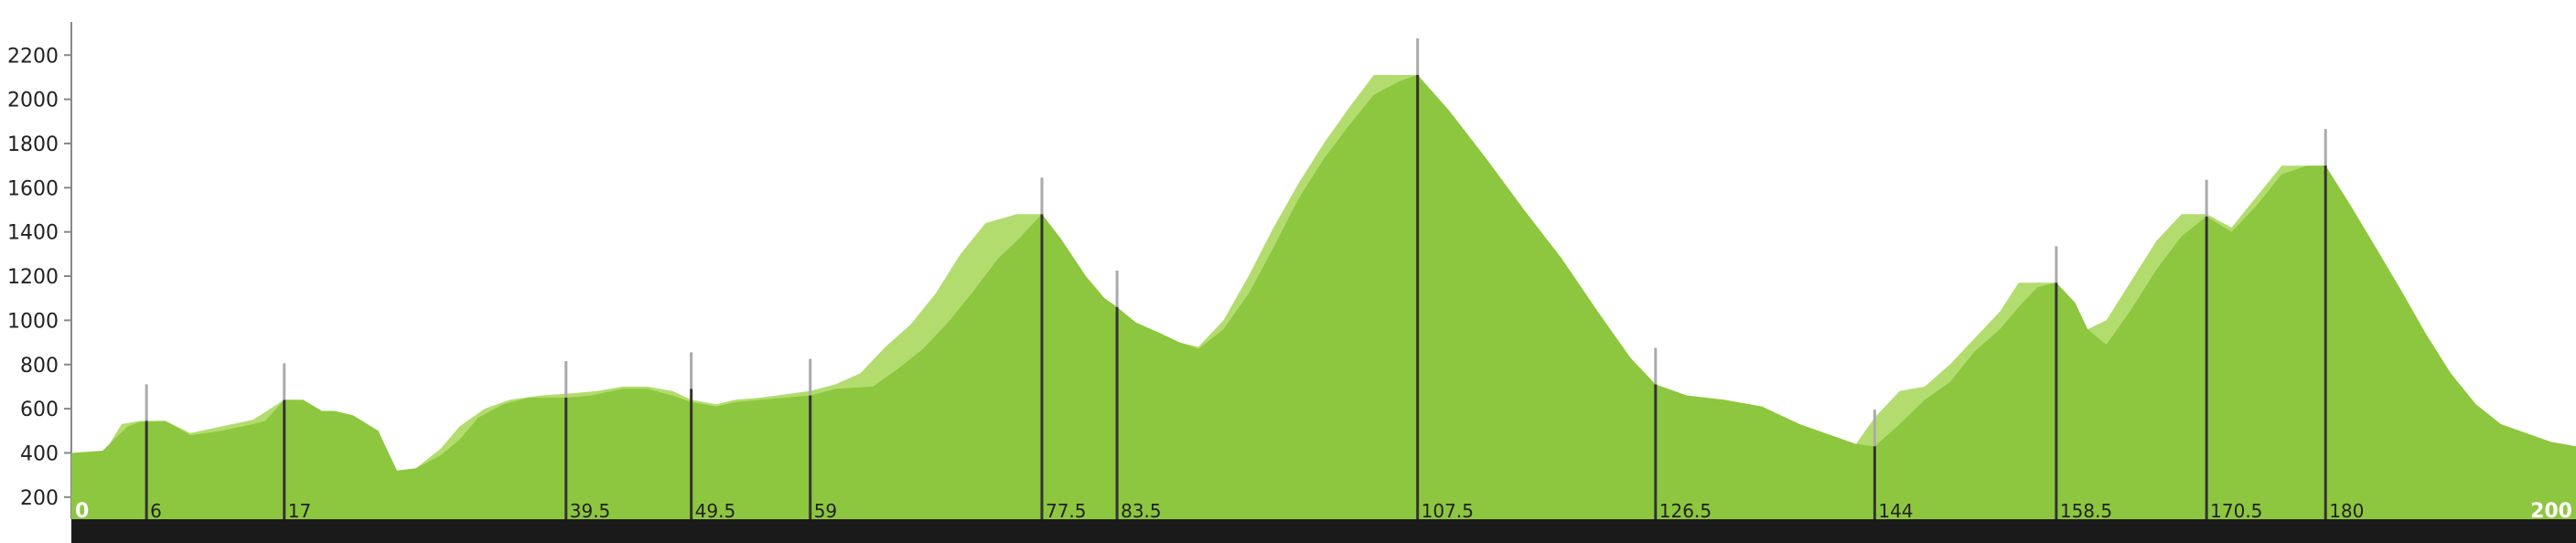 The width and height of the screenshot is (2576, 543). What do you see at coordinates (33, 56) in the screenshot?
I see `y-tick-label: 2200` at bounding box center [33, 56].